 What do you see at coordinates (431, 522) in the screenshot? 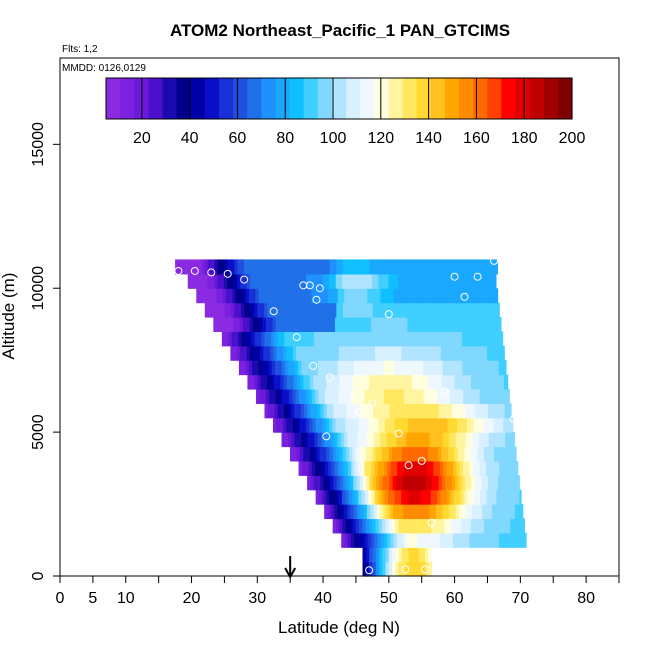
I see `sample-point` at bounding box center [431, 522].